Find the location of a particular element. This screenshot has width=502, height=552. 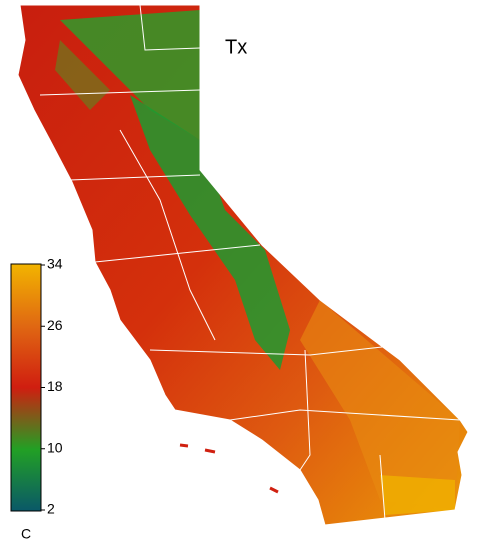

channel-islands is located at coordinates (229, 468).